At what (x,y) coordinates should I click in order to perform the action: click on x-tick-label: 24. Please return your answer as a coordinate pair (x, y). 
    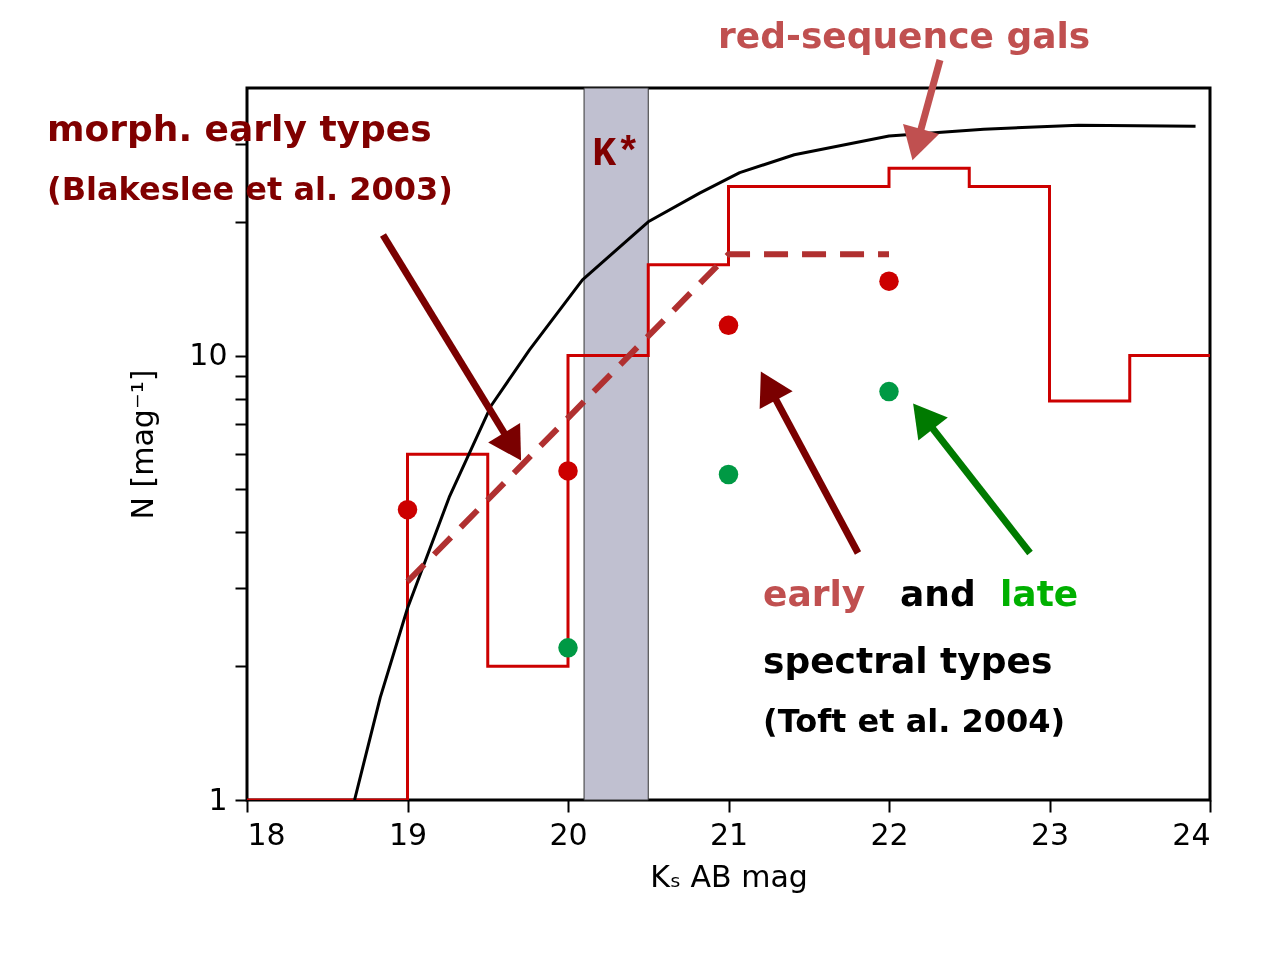
    Looking at the image, I should click on (1191, 834).